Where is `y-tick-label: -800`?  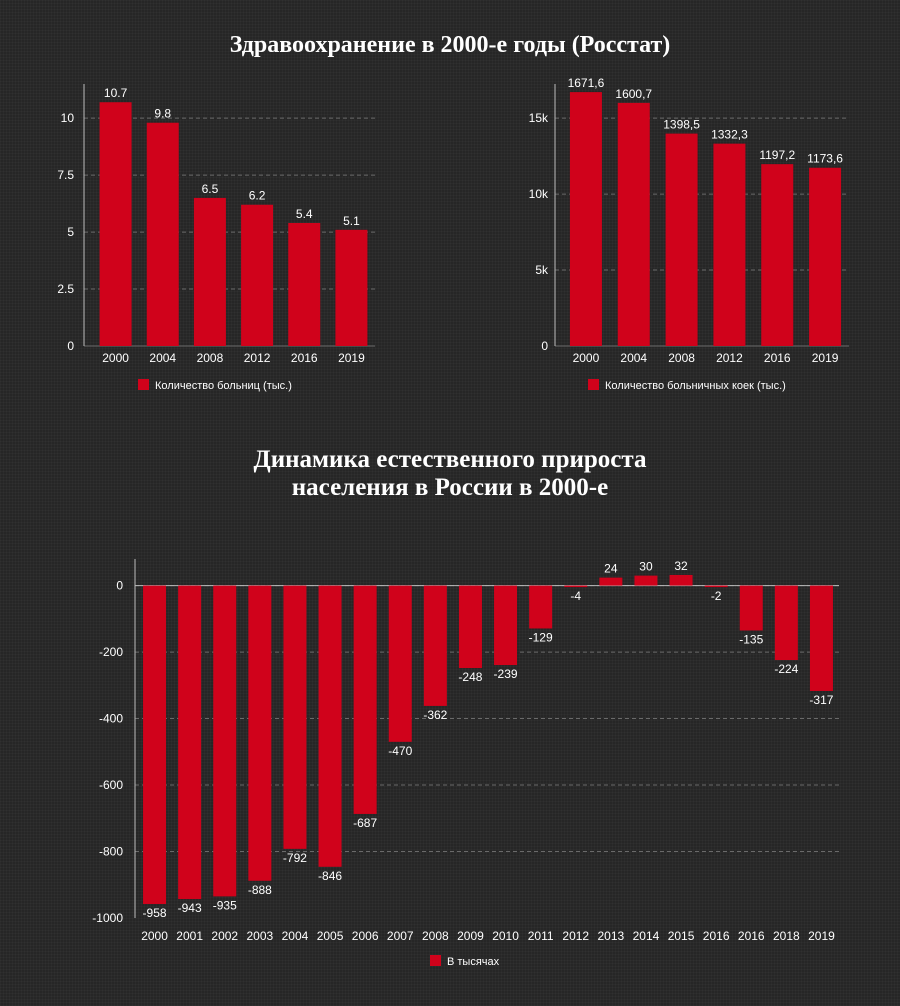 y-tick-label: -800 is located at coordinates (111, 852).